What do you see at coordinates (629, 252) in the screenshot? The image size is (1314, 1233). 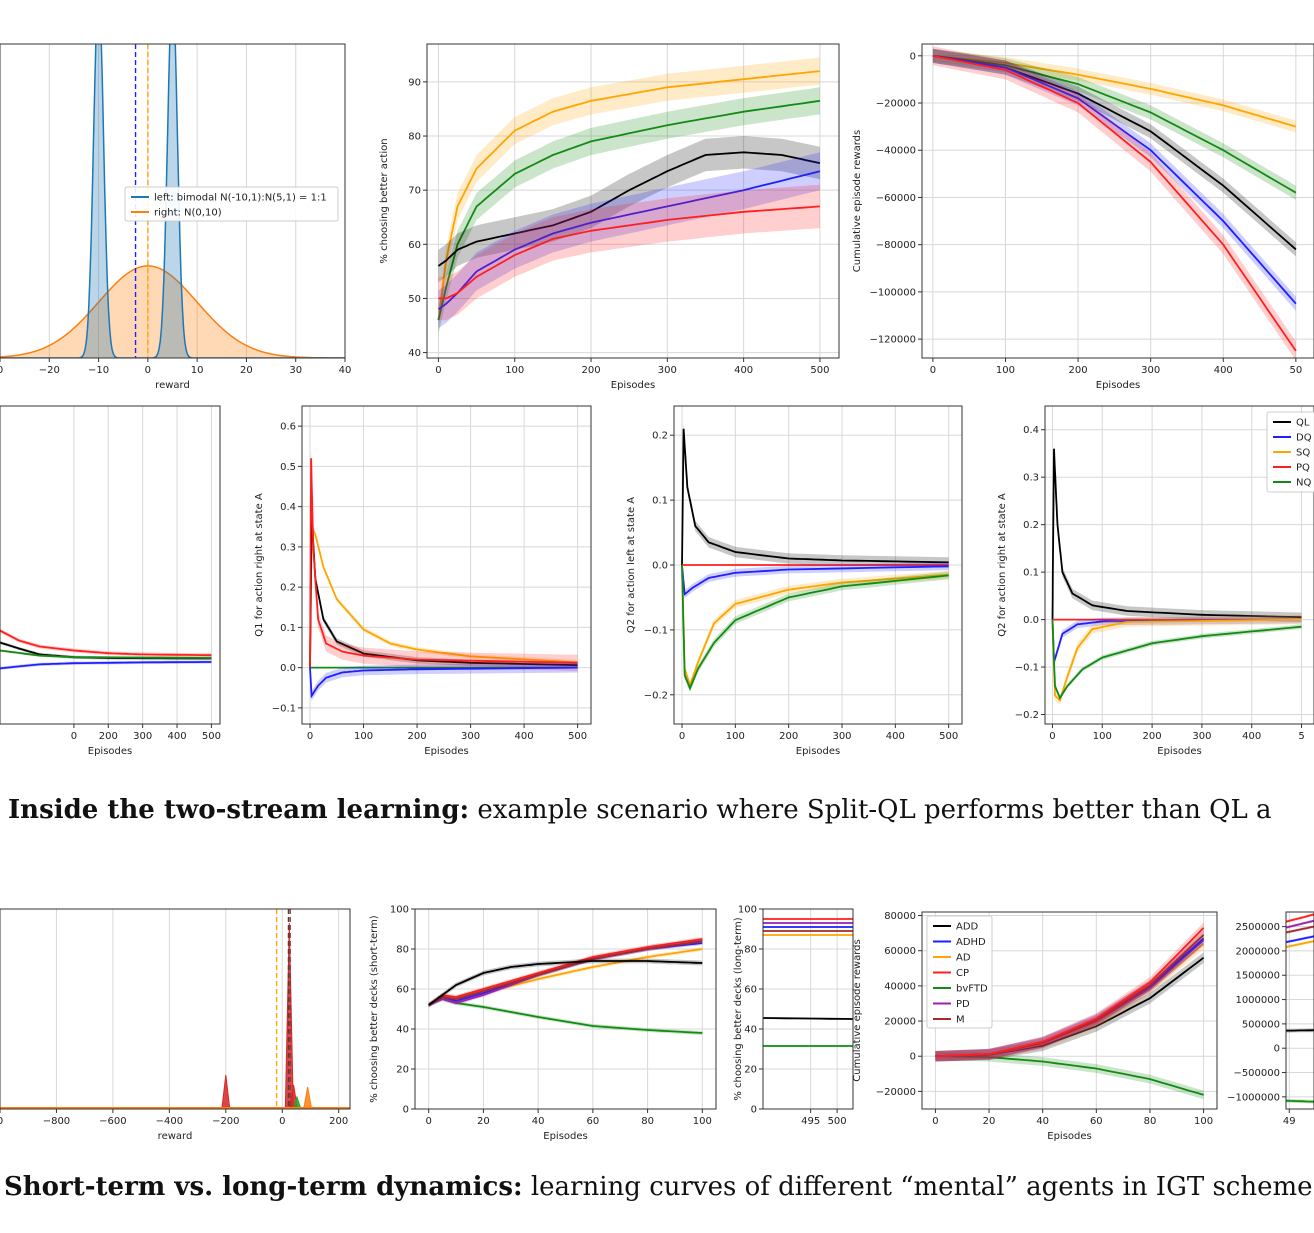 I see `series-band-PQL` at bounding box center [629, 252].